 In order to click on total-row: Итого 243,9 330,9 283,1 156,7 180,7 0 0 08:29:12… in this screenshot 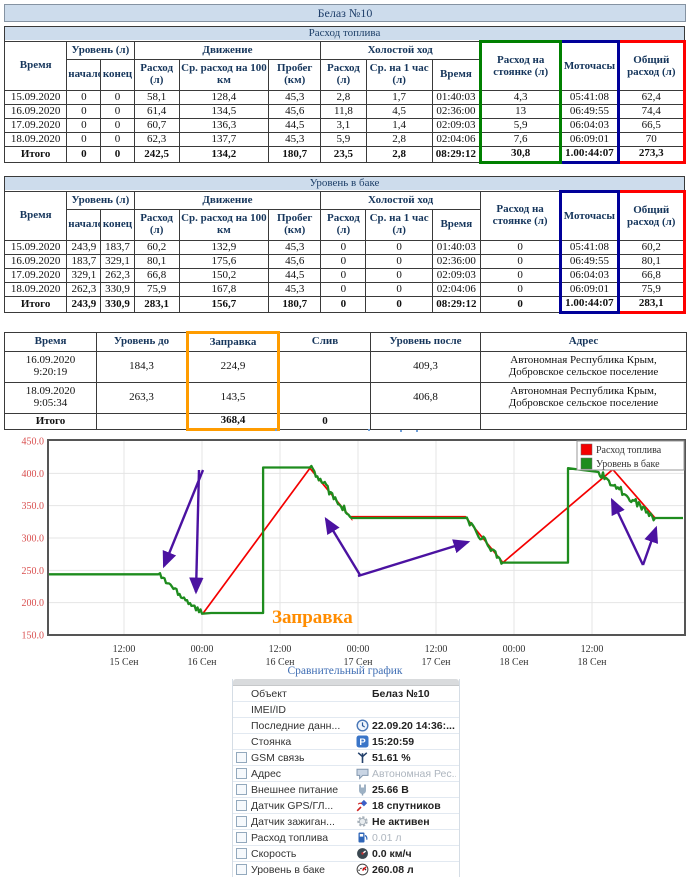, I will do `click(345, 305)`.